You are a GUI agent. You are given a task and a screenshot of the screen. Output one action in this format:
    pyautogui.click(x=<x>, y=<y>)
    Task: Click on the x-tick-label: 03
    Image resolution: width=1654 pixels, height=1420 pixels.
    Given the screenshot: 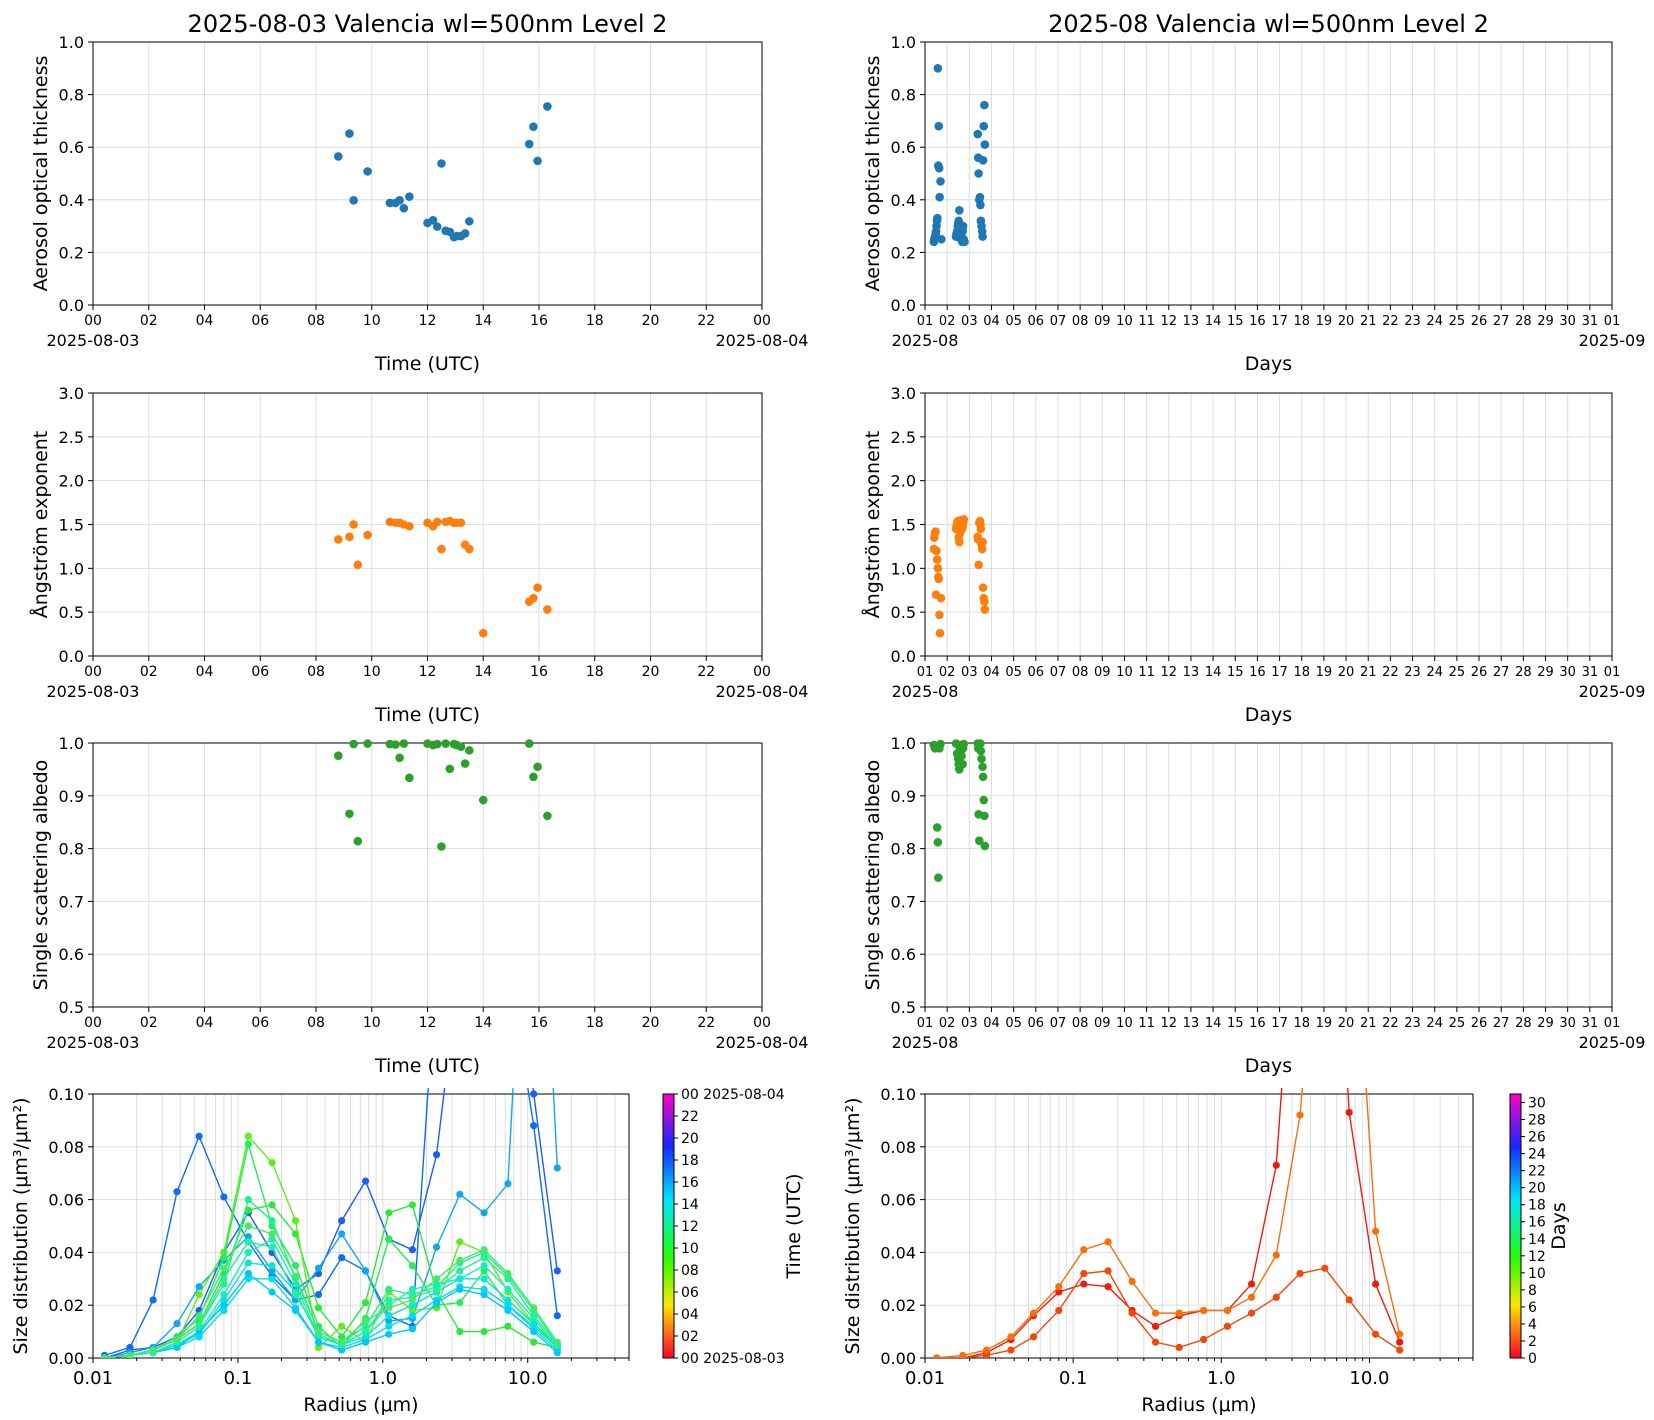 What is the action you would take?
    pyautogui.click(x=969, y=321)
    